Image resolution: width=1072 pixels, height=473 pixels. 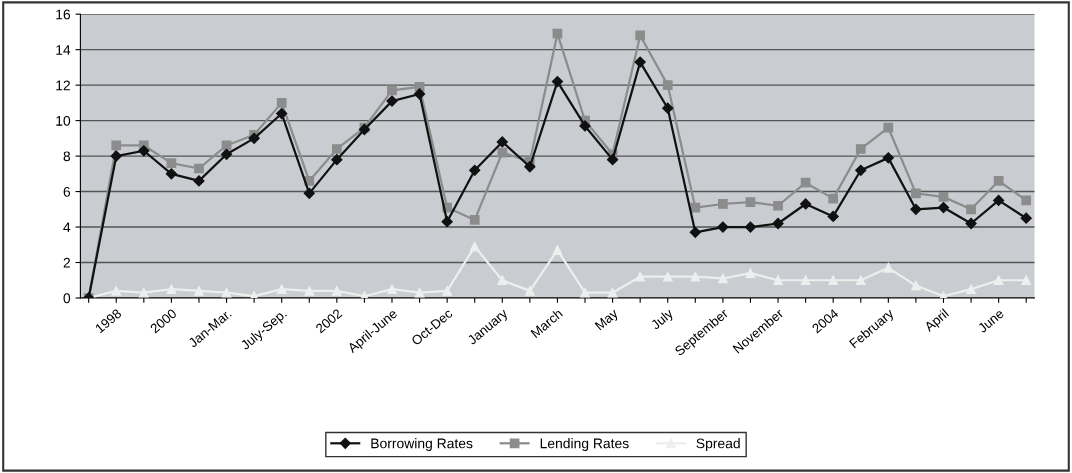 What do you see at coordinates (662, 320) in the screenshot?
I see `x-tick-label: July` at bounding box center [662, 320].